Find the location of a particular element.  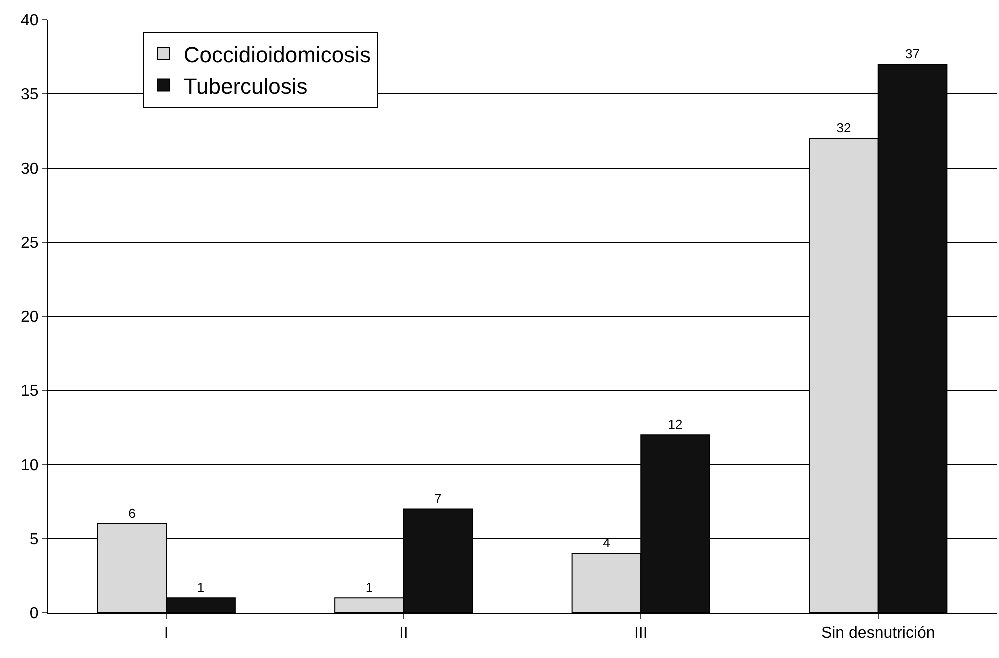

x-tick-label: II is located at coordinates (403, 633).